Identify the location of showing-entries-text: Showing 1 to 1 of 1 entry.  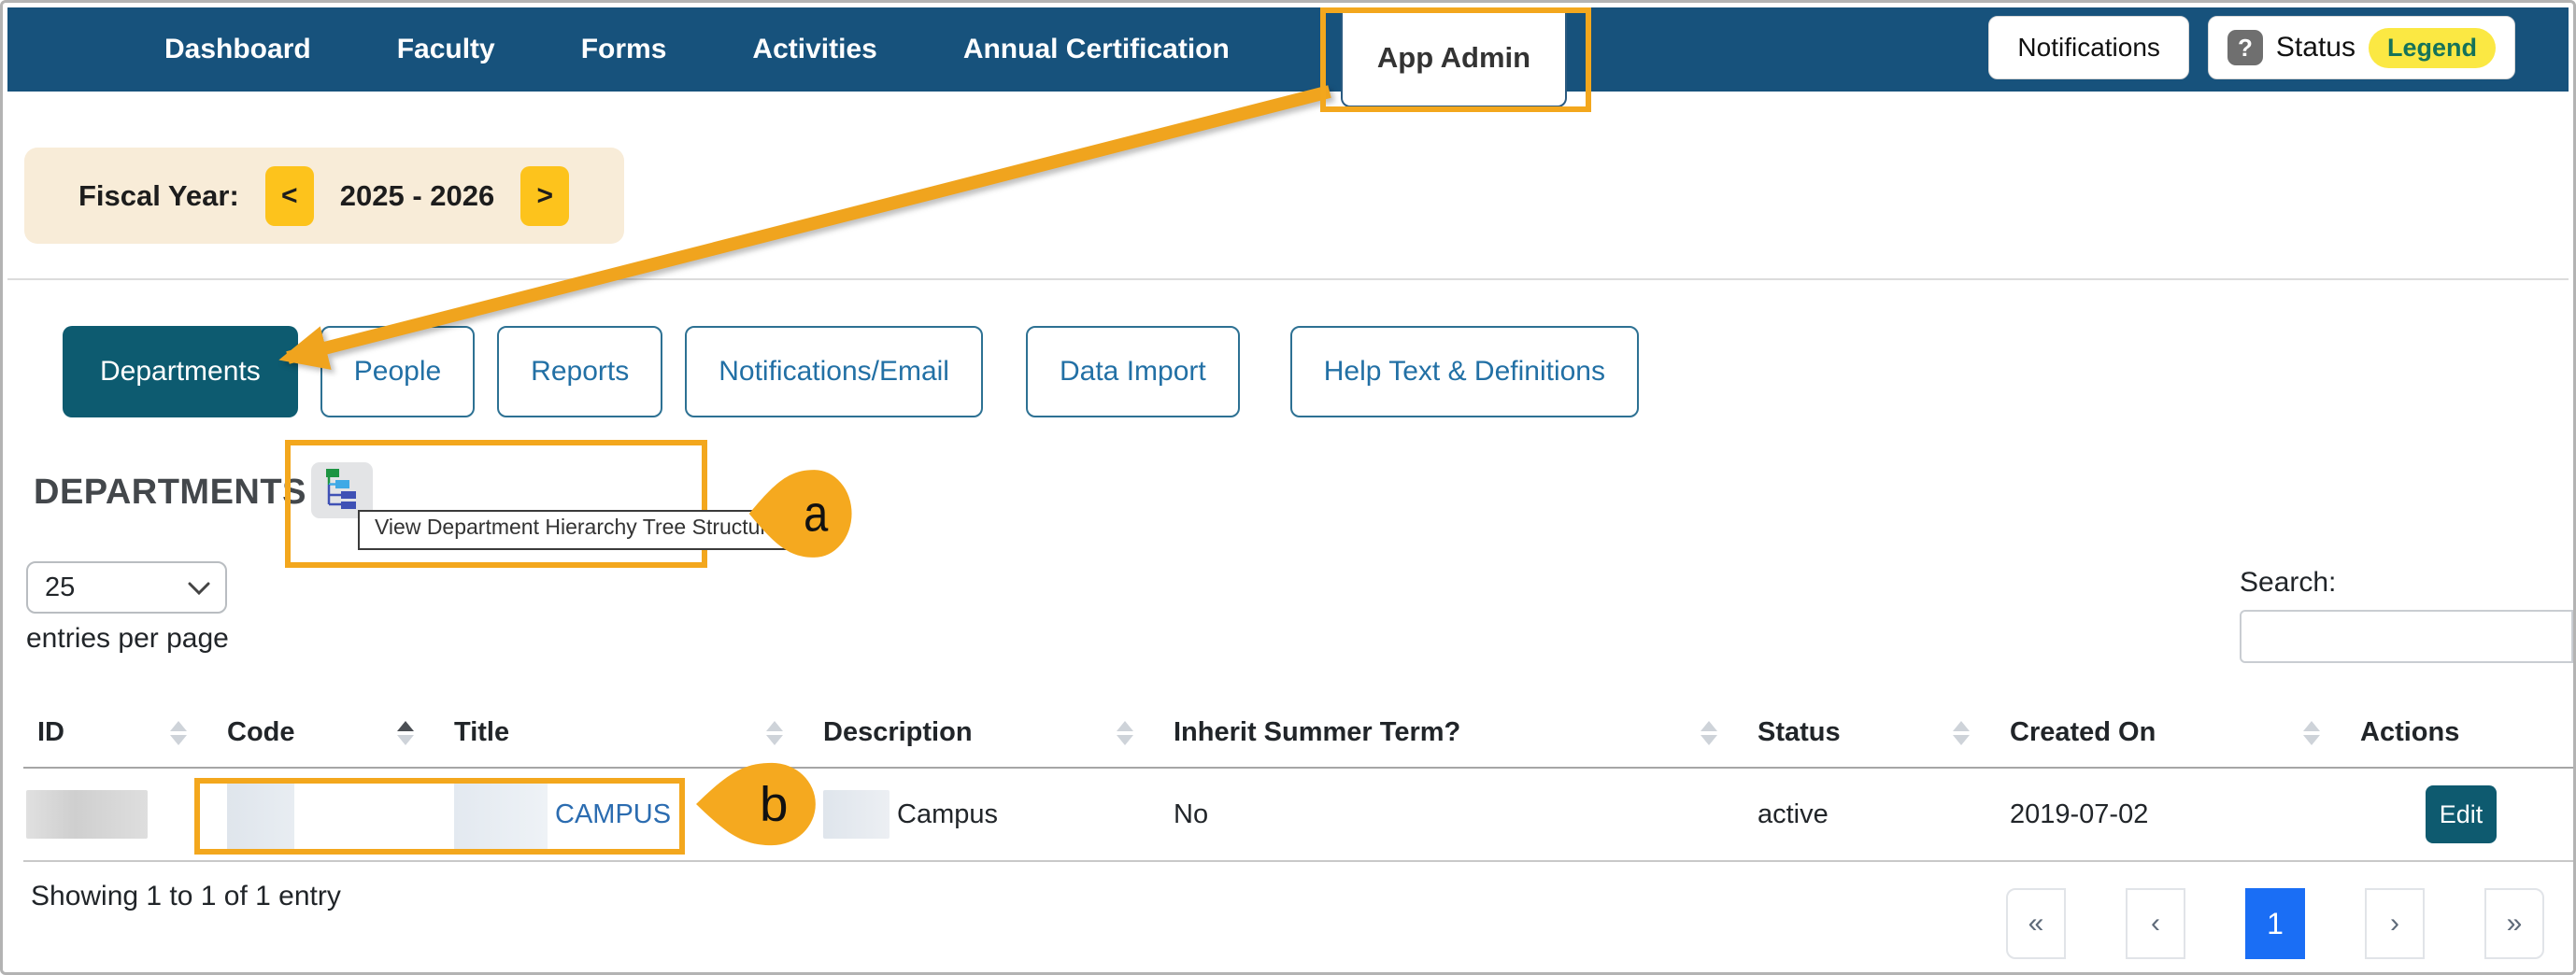
(186, 896).